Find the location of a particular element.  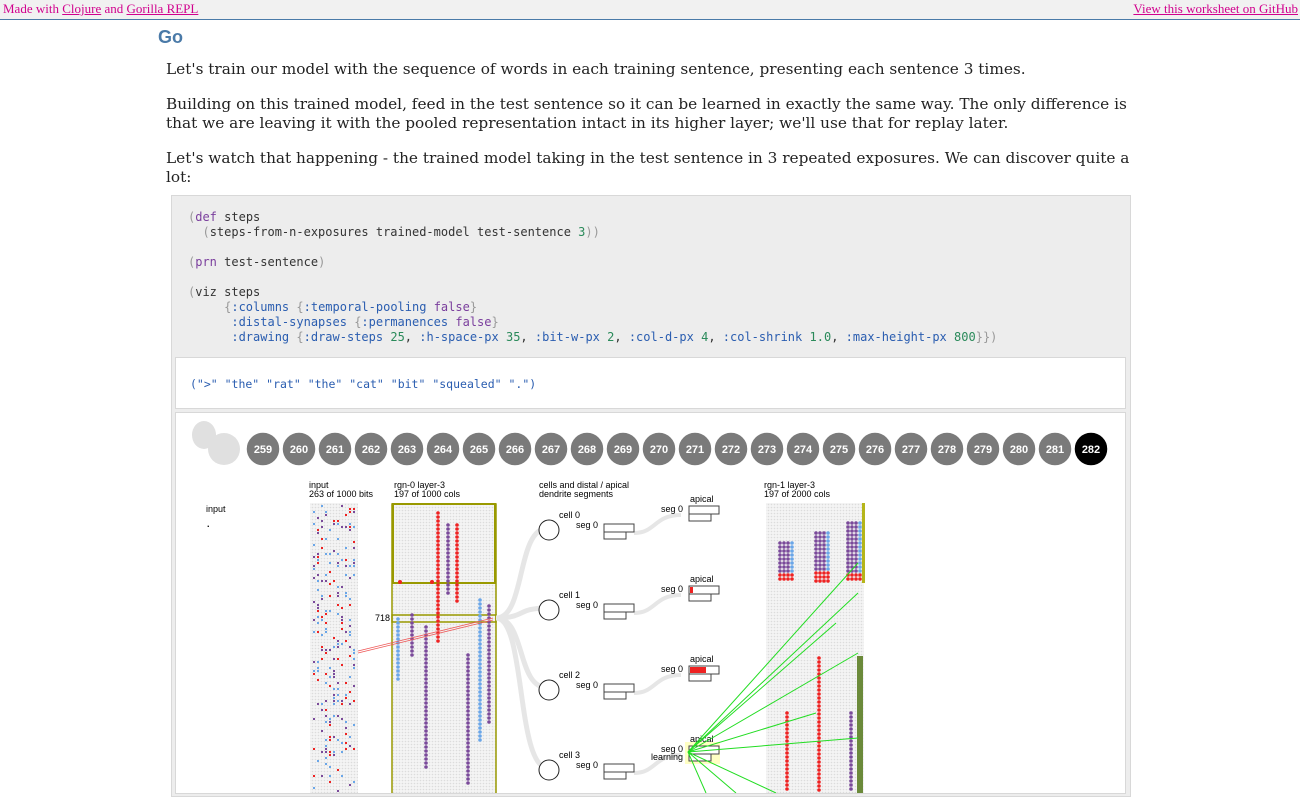

timestep-label: 263 is located at coordinates (407, 450).